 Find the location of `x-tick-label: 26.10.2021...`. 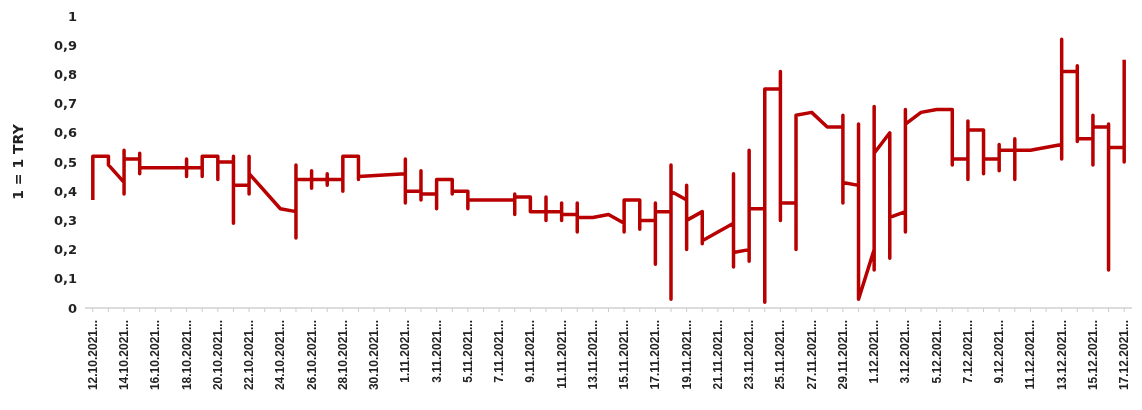

x-tick-label: 26.10.2021... is located at coordinates (311, 355).